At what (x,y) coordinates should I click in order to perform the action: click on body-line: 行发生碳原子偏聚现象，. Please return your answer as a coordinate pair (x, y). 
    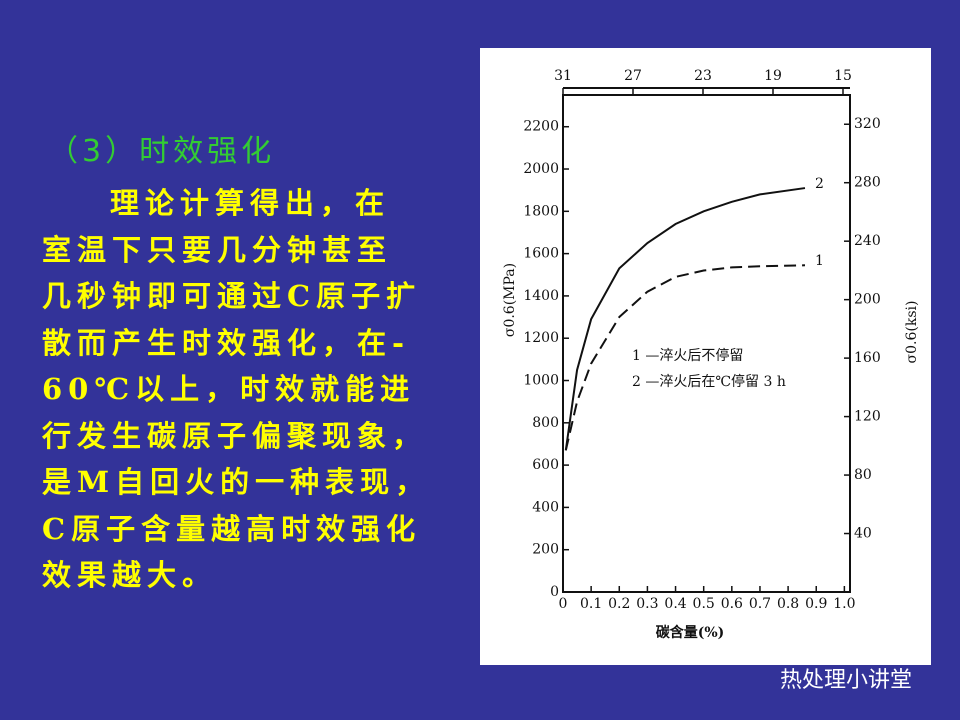
    Looking at the image, I should click on (235, 435).